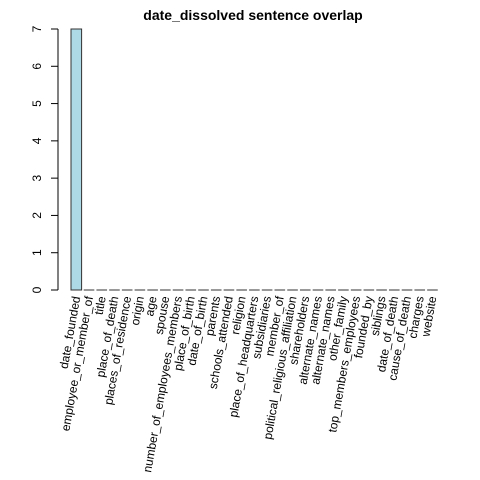  I want to click on y-tick-label: 2, so click(37, 215).